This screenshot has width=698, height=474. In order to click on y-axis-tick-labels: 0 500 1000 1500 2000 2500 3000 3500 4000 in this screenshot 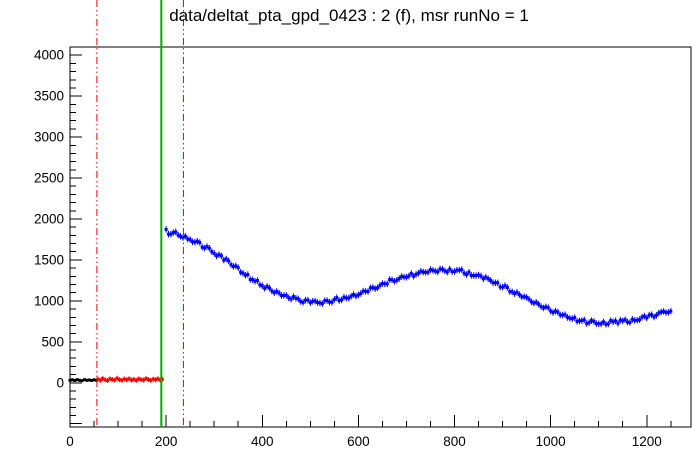, I will do `click(49, 219)`.